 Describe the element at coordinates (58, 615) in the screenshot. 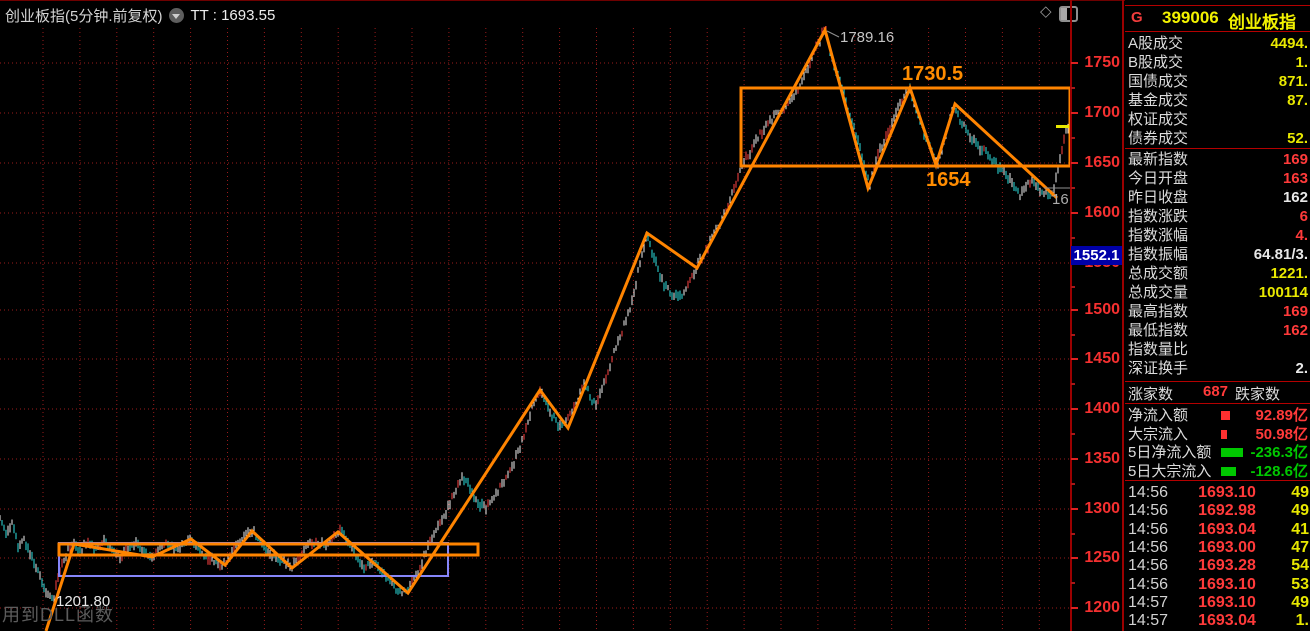

I see `watermark-text: 用到DLL函数` at that location.